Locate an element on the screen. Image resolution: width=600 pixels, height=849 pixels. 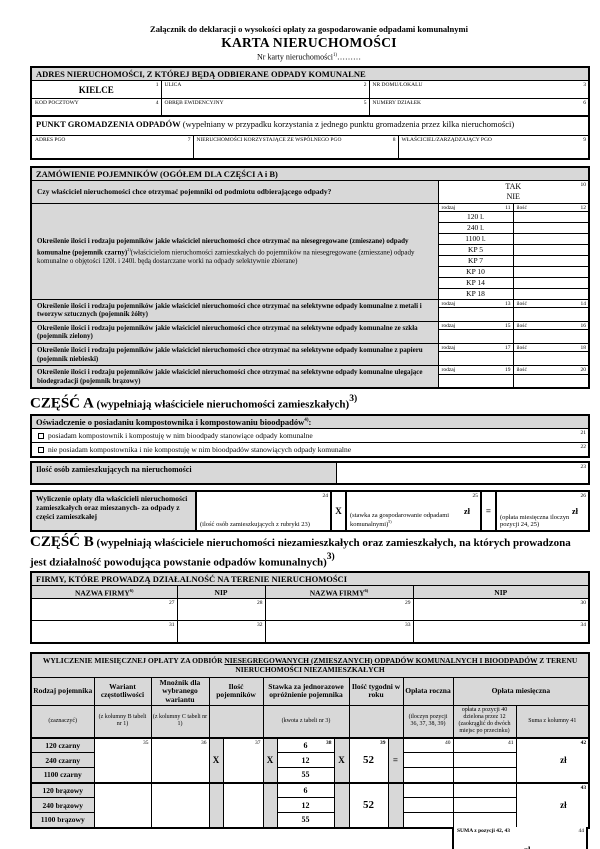
row-label-240-czarny: 240 czarny is located at coordinates (62, 760).